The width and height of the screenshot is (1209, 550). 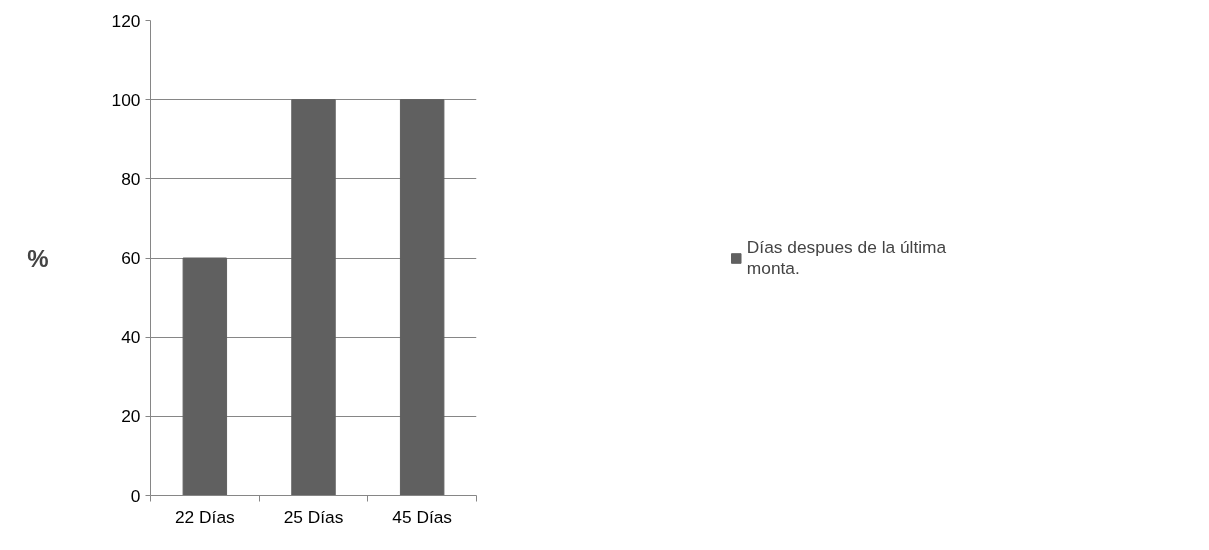 I want to click on y-tick-label: 80, so click(x=131, y=178).